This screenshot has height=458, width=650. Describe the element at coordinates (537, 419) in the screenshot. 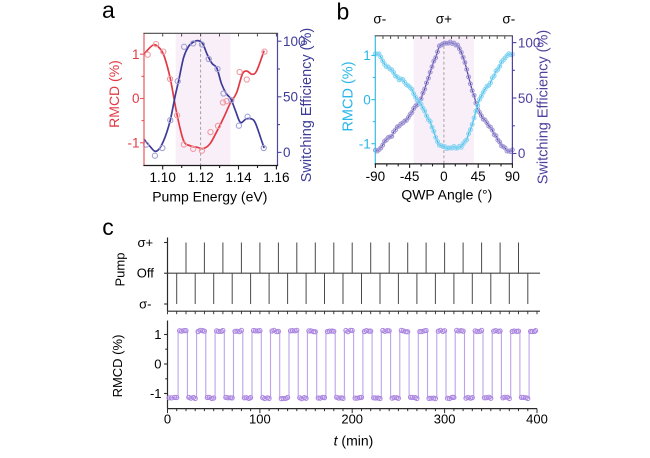

I see `svg-text: 400` at that location.